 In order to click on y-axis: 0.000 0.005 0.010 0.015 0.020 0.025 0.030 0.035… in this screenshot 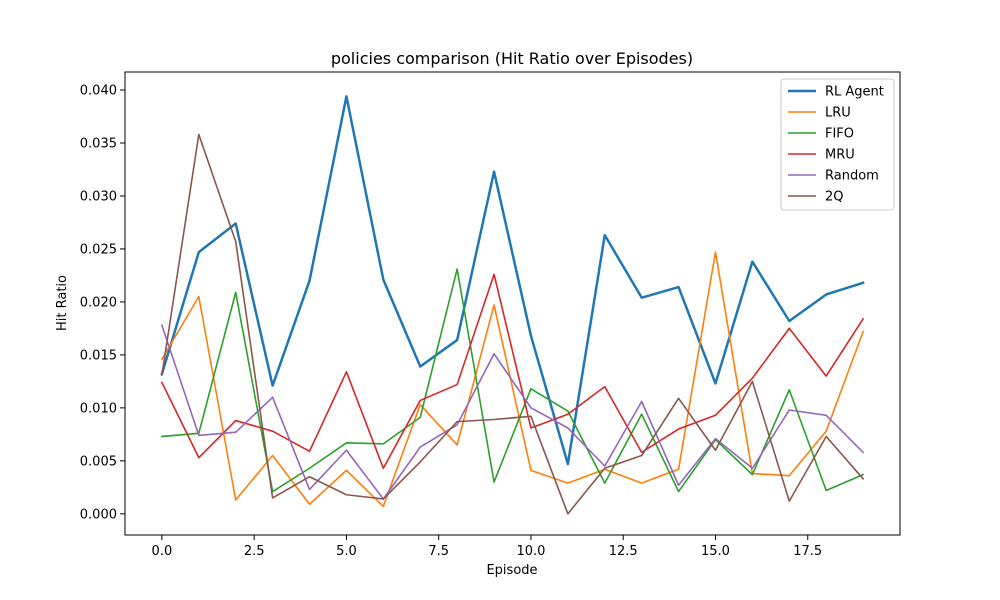, I will do `click(102, 303)`.